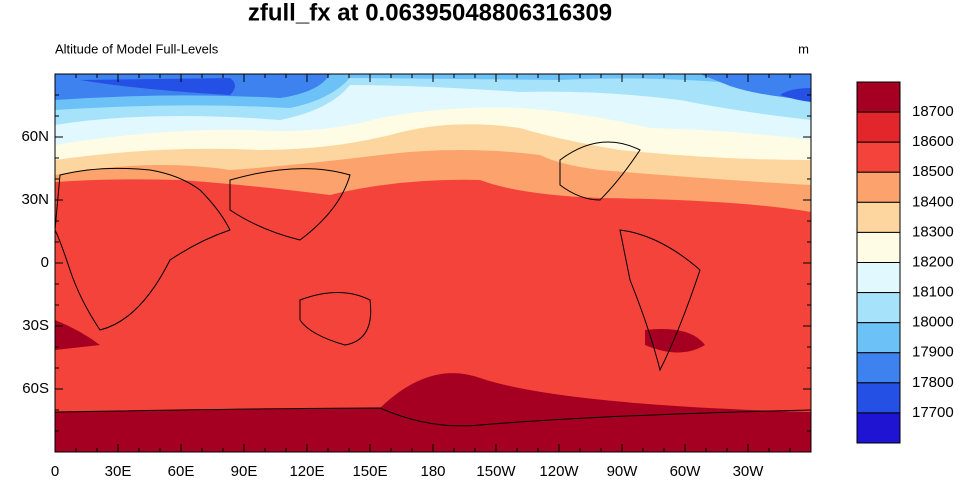  Describe the element at coordinates (933, 201) in the screenshot. I see `colorbar-label: 18400` at that location.